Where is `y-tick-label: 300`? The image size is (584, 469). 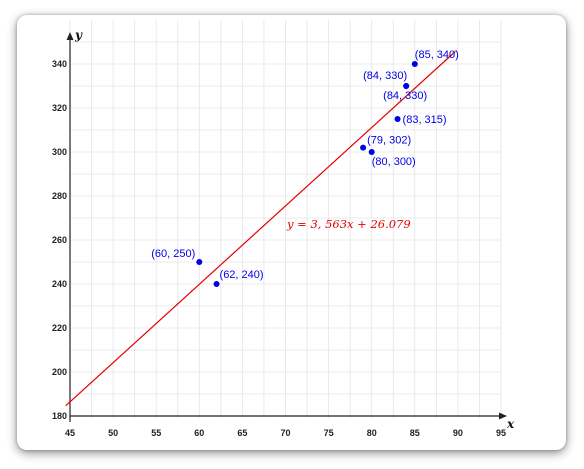
y-tick-label: 300 is located at coordinates (59, 152).